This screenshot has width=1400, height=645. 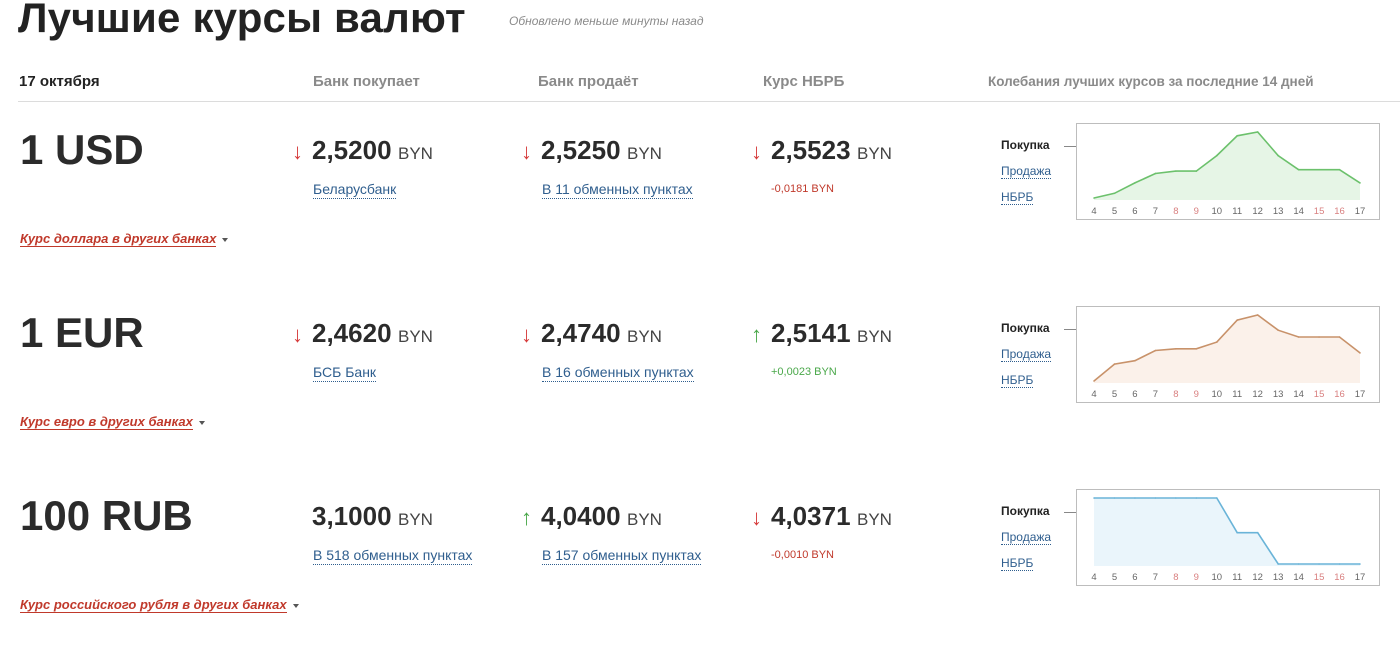 I want to click on buy-value: 2,5200, so click(x=352, y=150).